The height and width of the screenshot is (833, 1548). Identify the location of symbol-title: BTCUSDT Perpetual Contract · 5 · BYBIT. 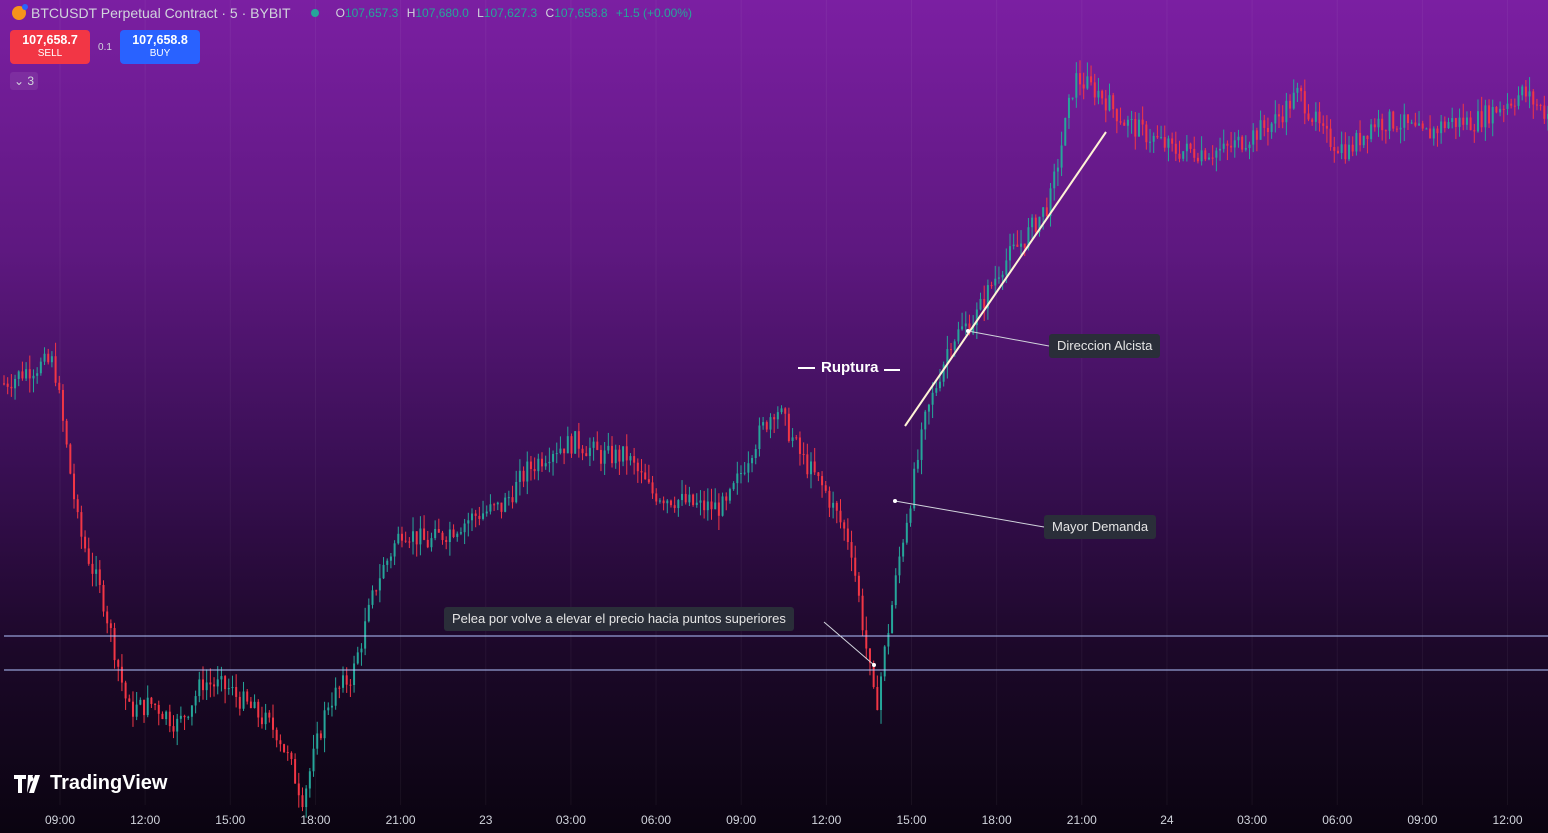
(161, 13).